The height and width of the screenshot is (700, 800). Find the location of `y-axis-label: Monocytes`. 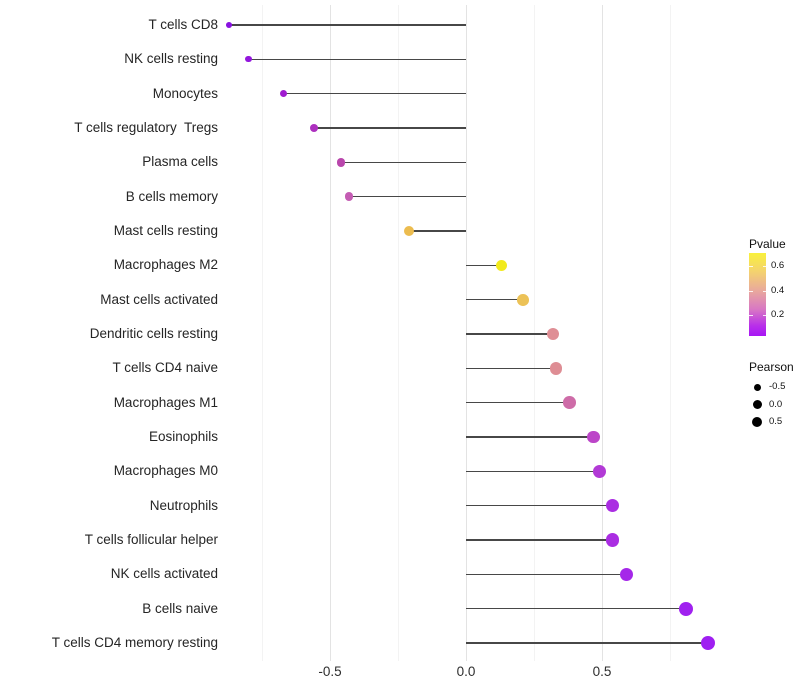

y-axis-label: Monocytes is located at coordinates (185, 93).